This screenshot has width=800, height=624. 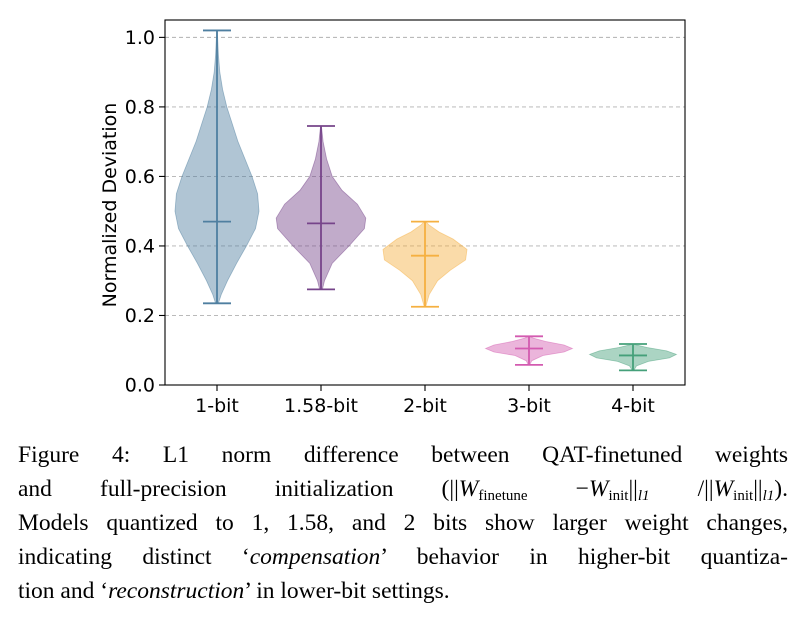 I want to click on violin-3-bit, so click(x=529, y=350).